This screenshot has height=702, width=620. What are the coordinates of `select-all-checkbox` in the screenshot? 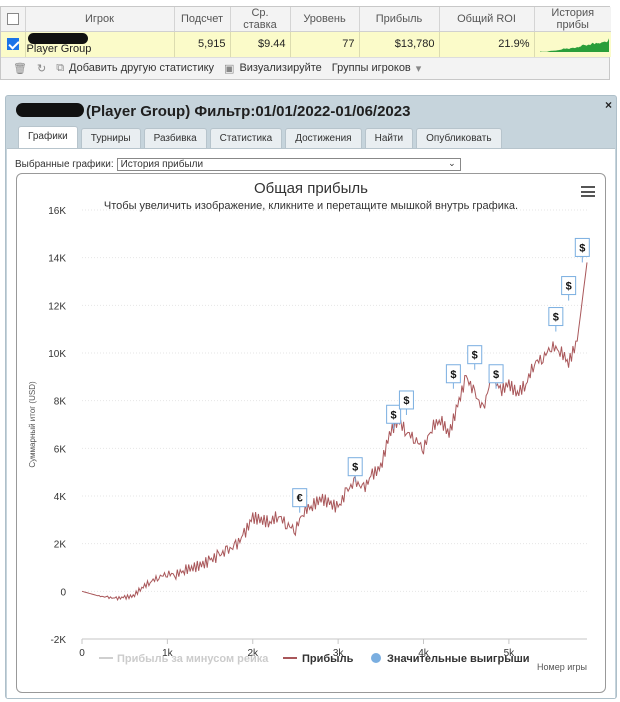 It's located at (12, 19).